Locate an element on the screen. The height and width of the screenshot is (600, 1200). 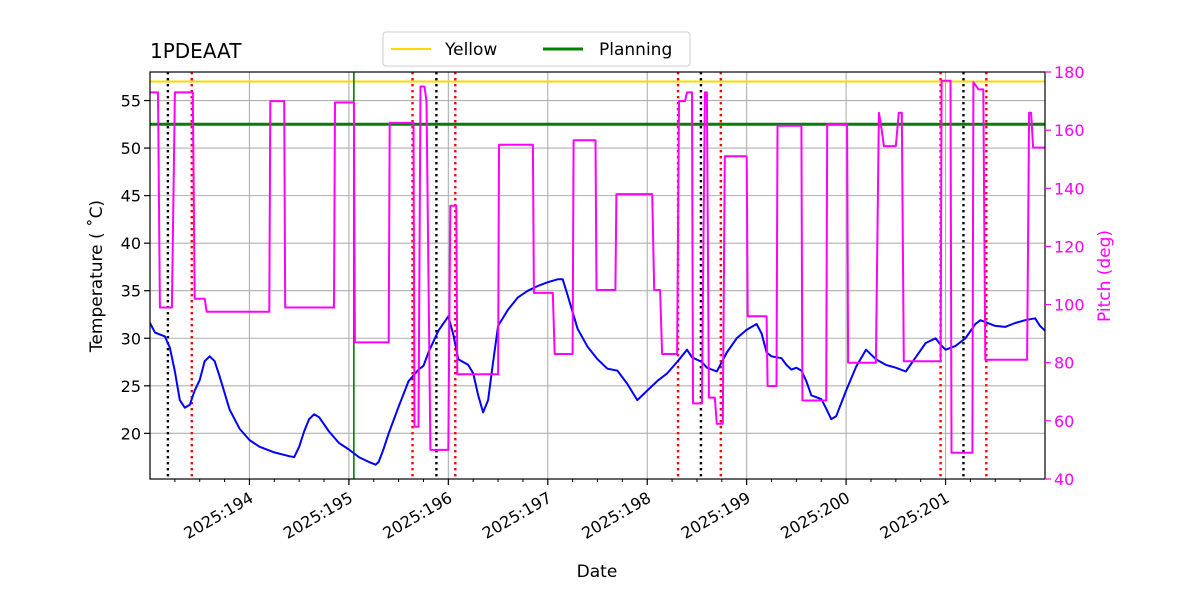
x-tick-label: 2025:197 is located at coordinates (517, 515).